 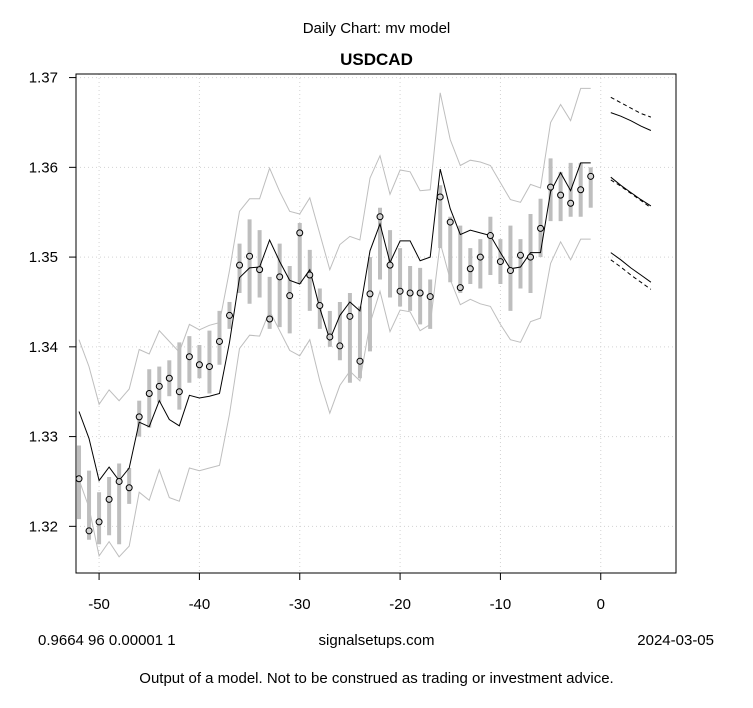 What do you see at coordinates (300, 604) in the screenshot?
I see `x-tick-label: -30` at bounding box center [300, 604].